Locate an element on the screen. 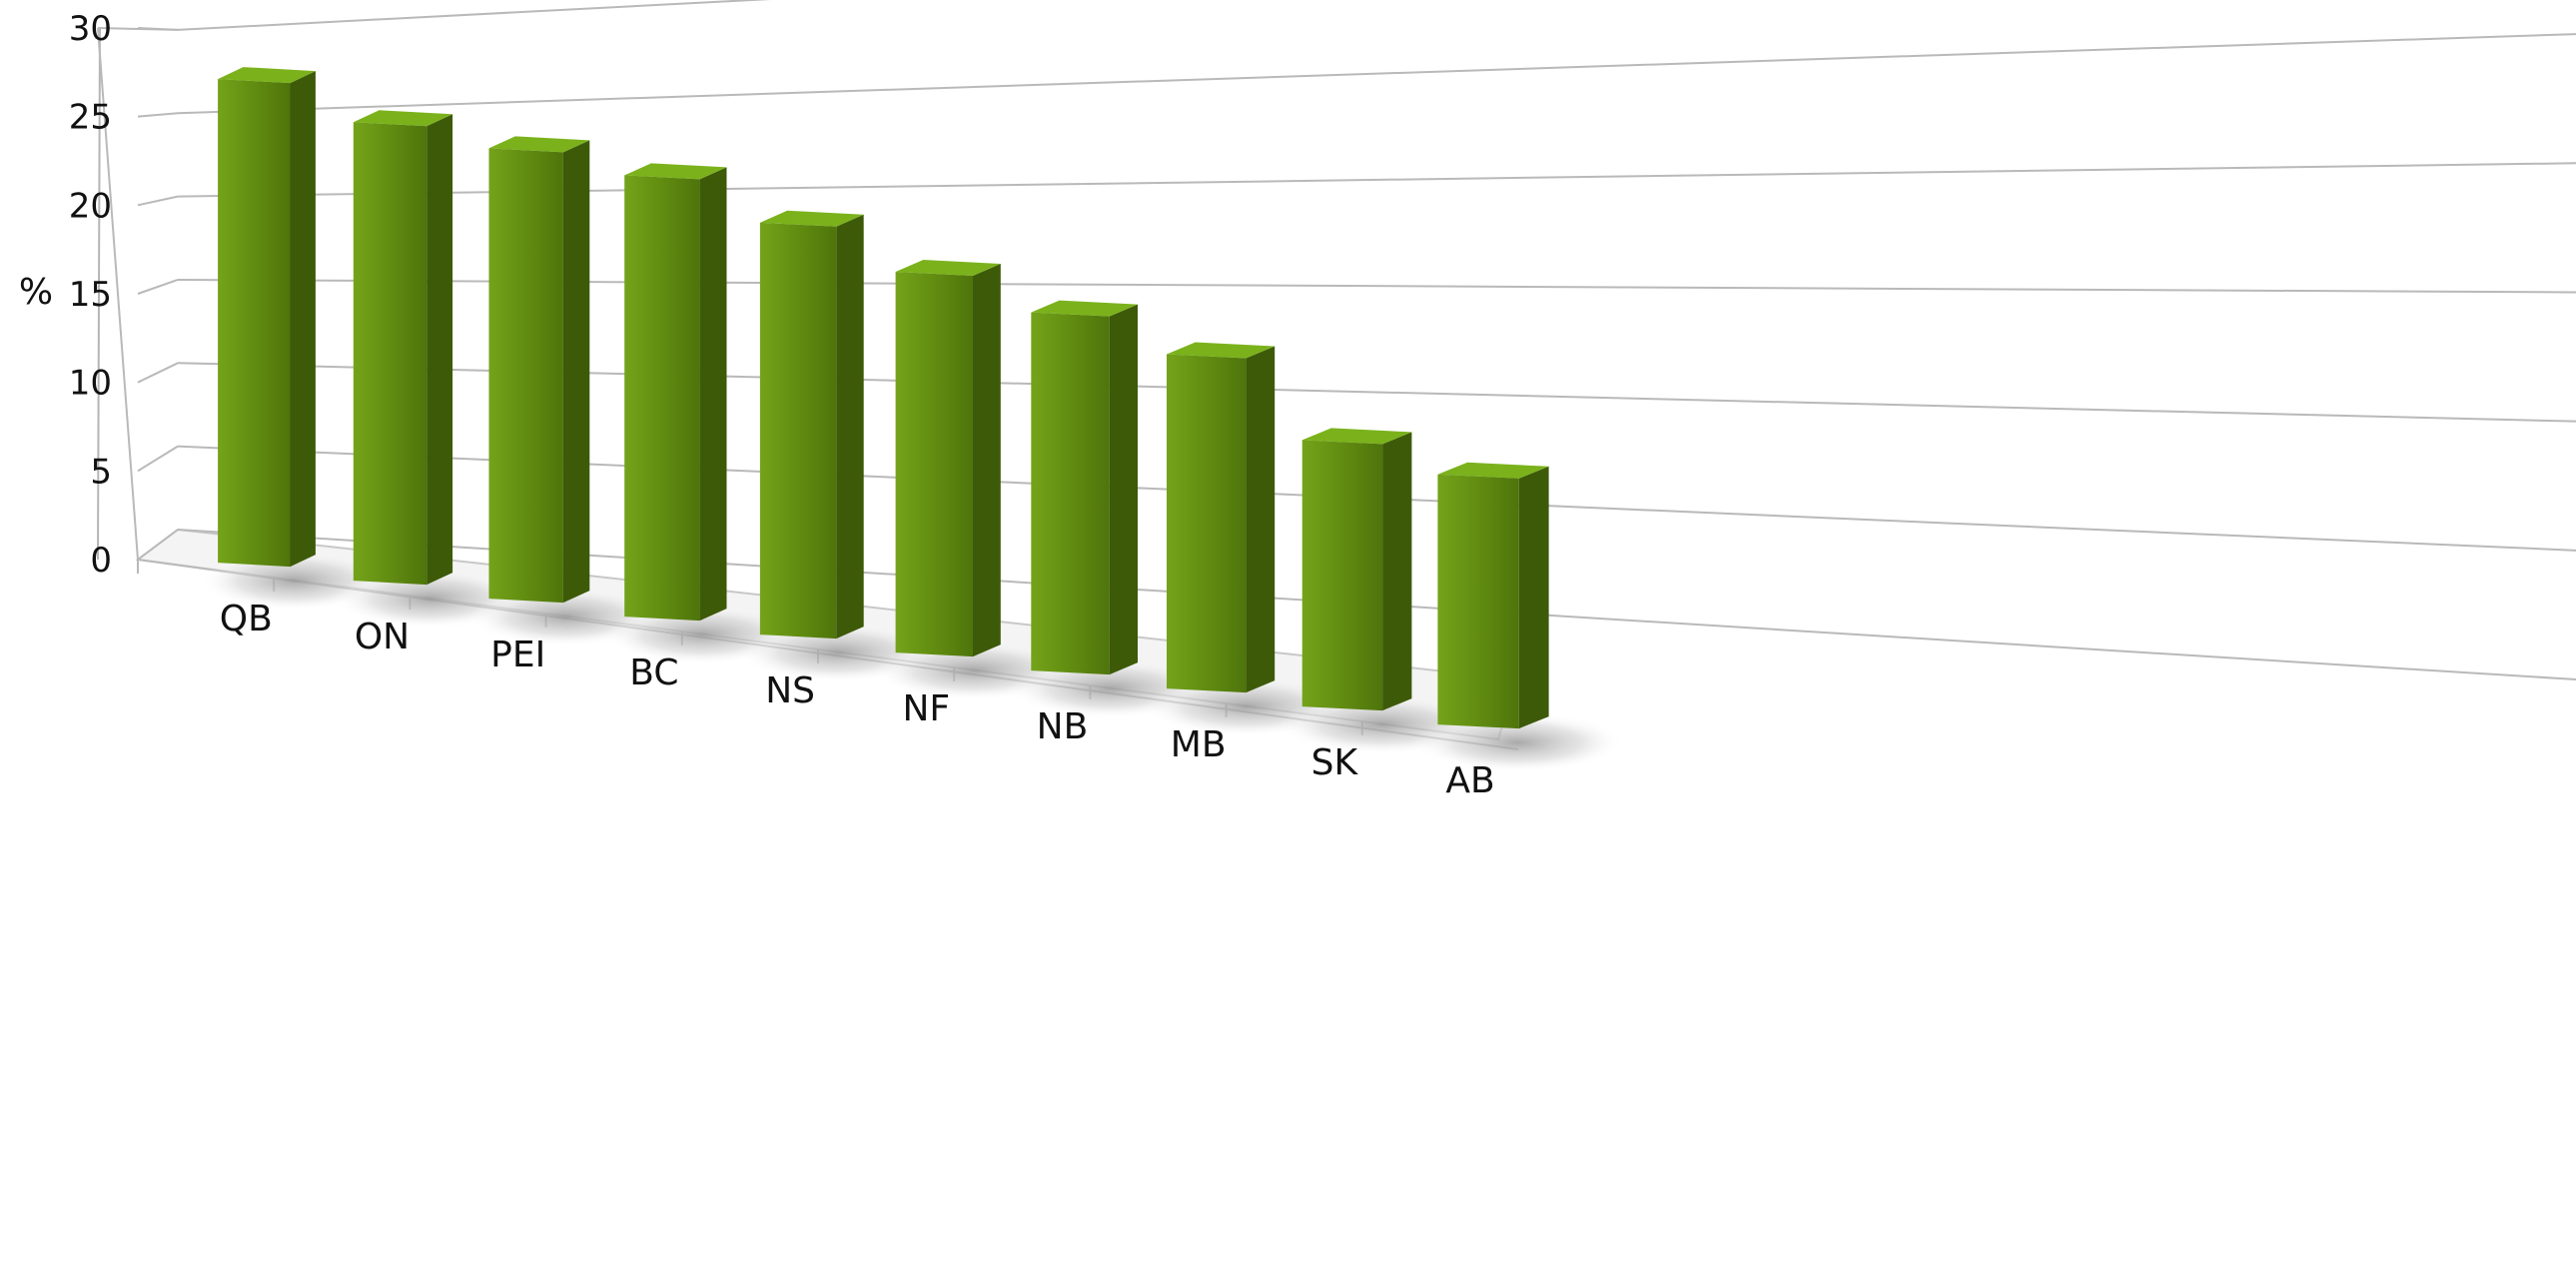 This screenshot has height=1281, width=2576. x-tick-label: NB is located at coordinates (1063, 726).